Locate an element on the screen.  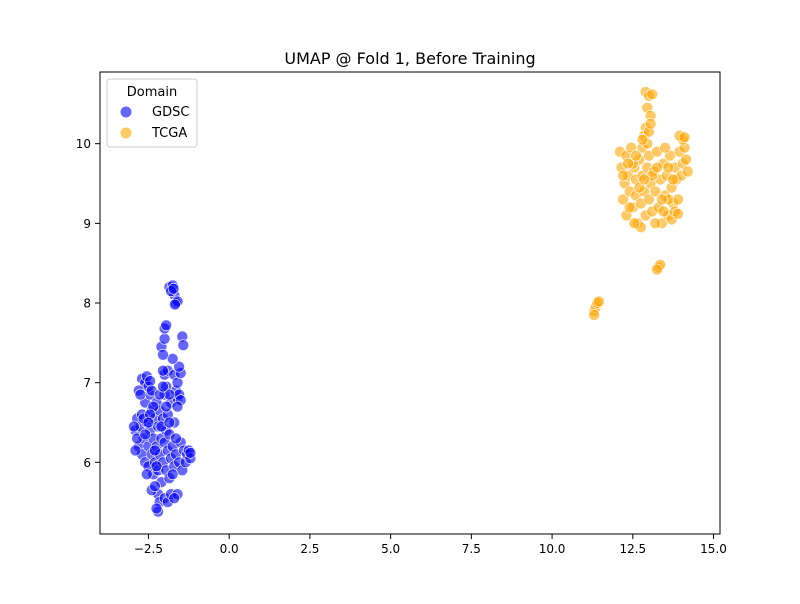
legend-title: Domain is located at coordinates (152, 92).